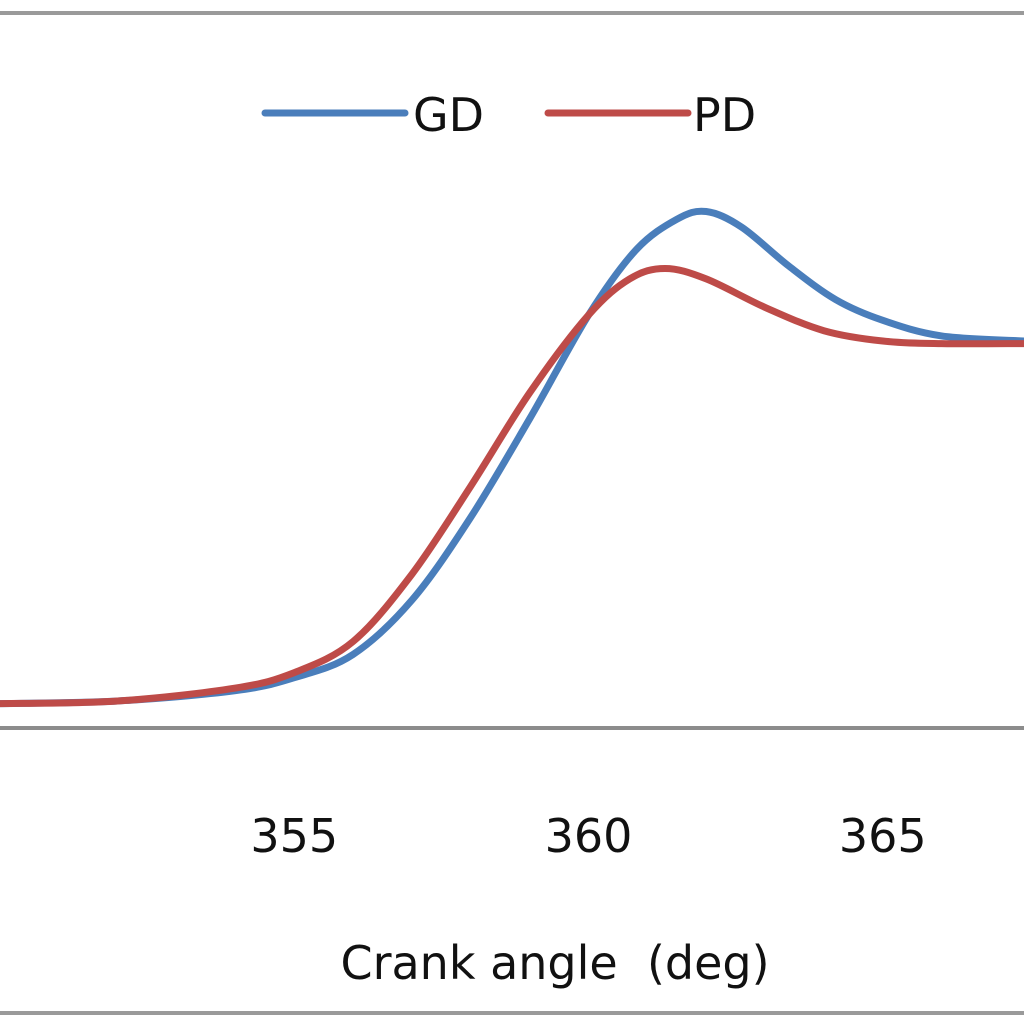 This screenshot has width=1024, height=1024. Describe the element at coordinates (508, 115) in the screenshot. I see `legend: GD PD` at that location.